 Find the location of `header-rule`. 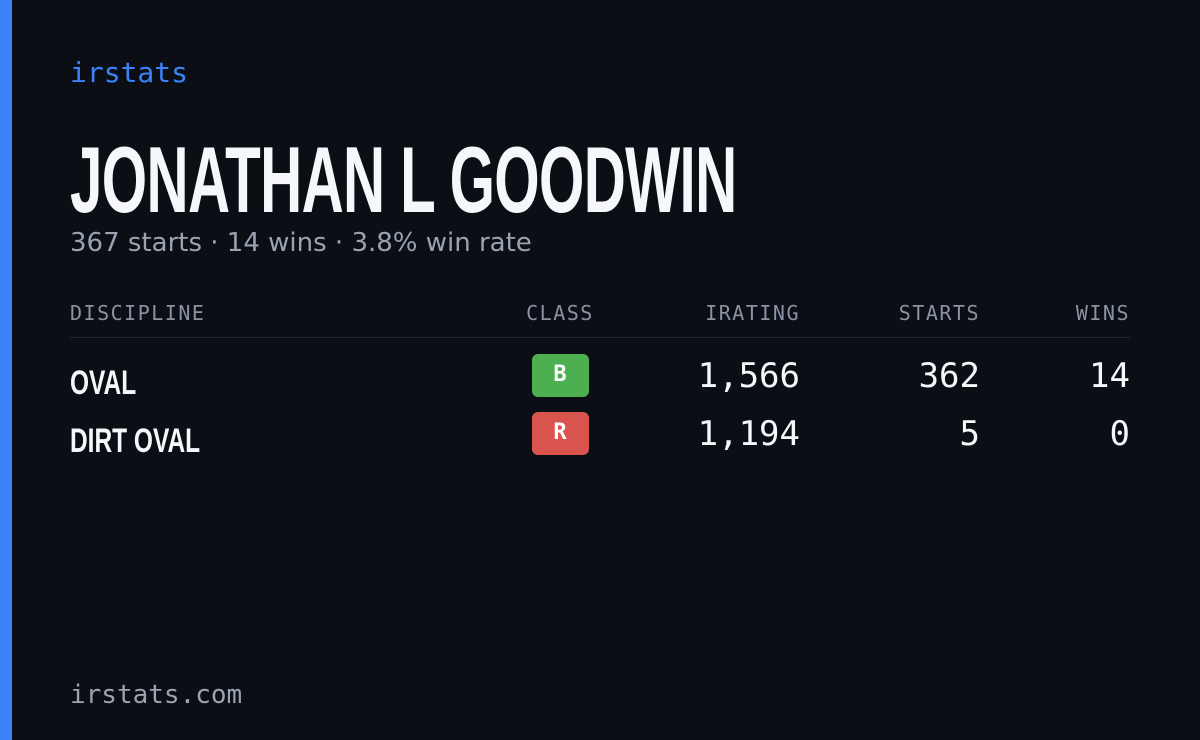

header-rule is located at coordinates (600, 337).